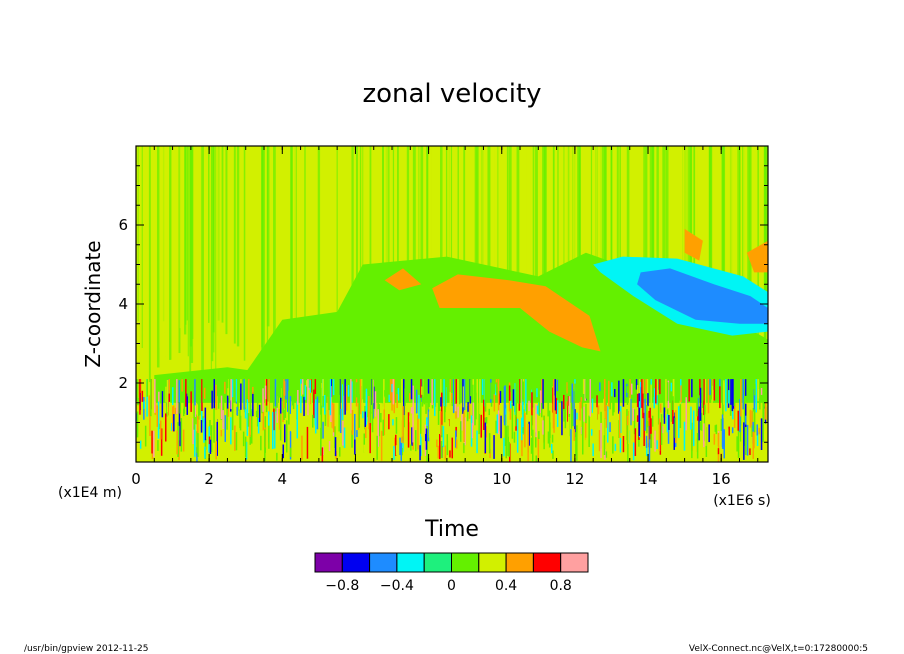 This screenshot has width=904, height=654. I want to click on colorbar-swatch, so click(519, 562).